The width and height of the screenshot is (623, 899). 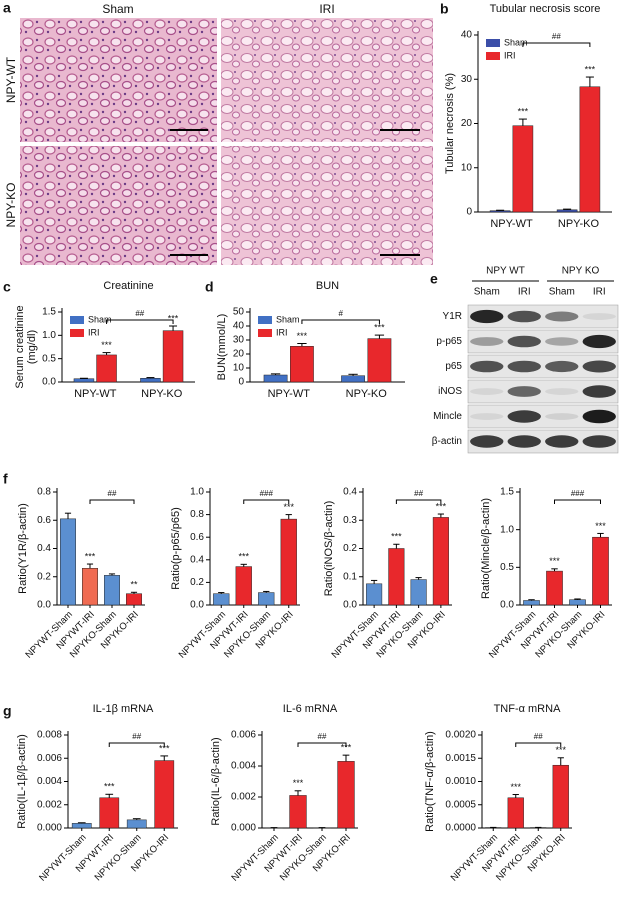 I want to click on panel-label: e, so click(x=434, y=279).